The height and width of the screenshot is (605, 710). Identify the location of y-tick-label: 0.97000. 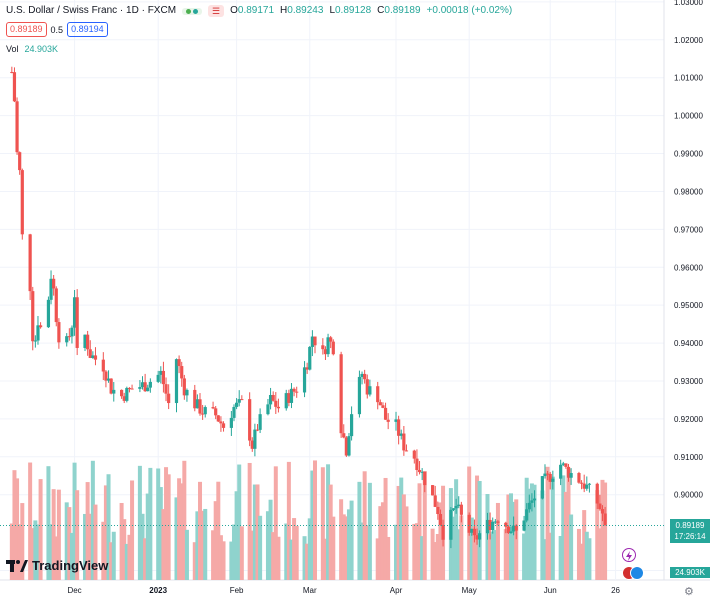
(688, 229).